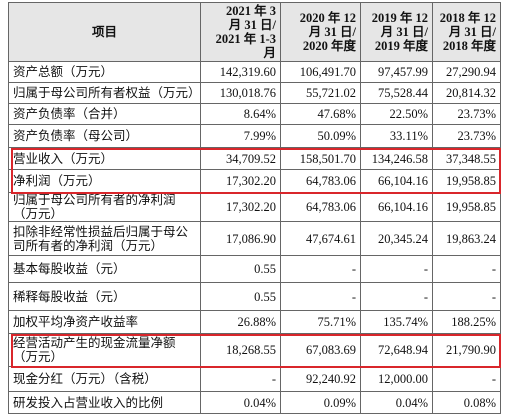  Describe the element at coordinates (104, 269) in the screenshot. I see `row-label: 基本每股收益（元）` at that location.